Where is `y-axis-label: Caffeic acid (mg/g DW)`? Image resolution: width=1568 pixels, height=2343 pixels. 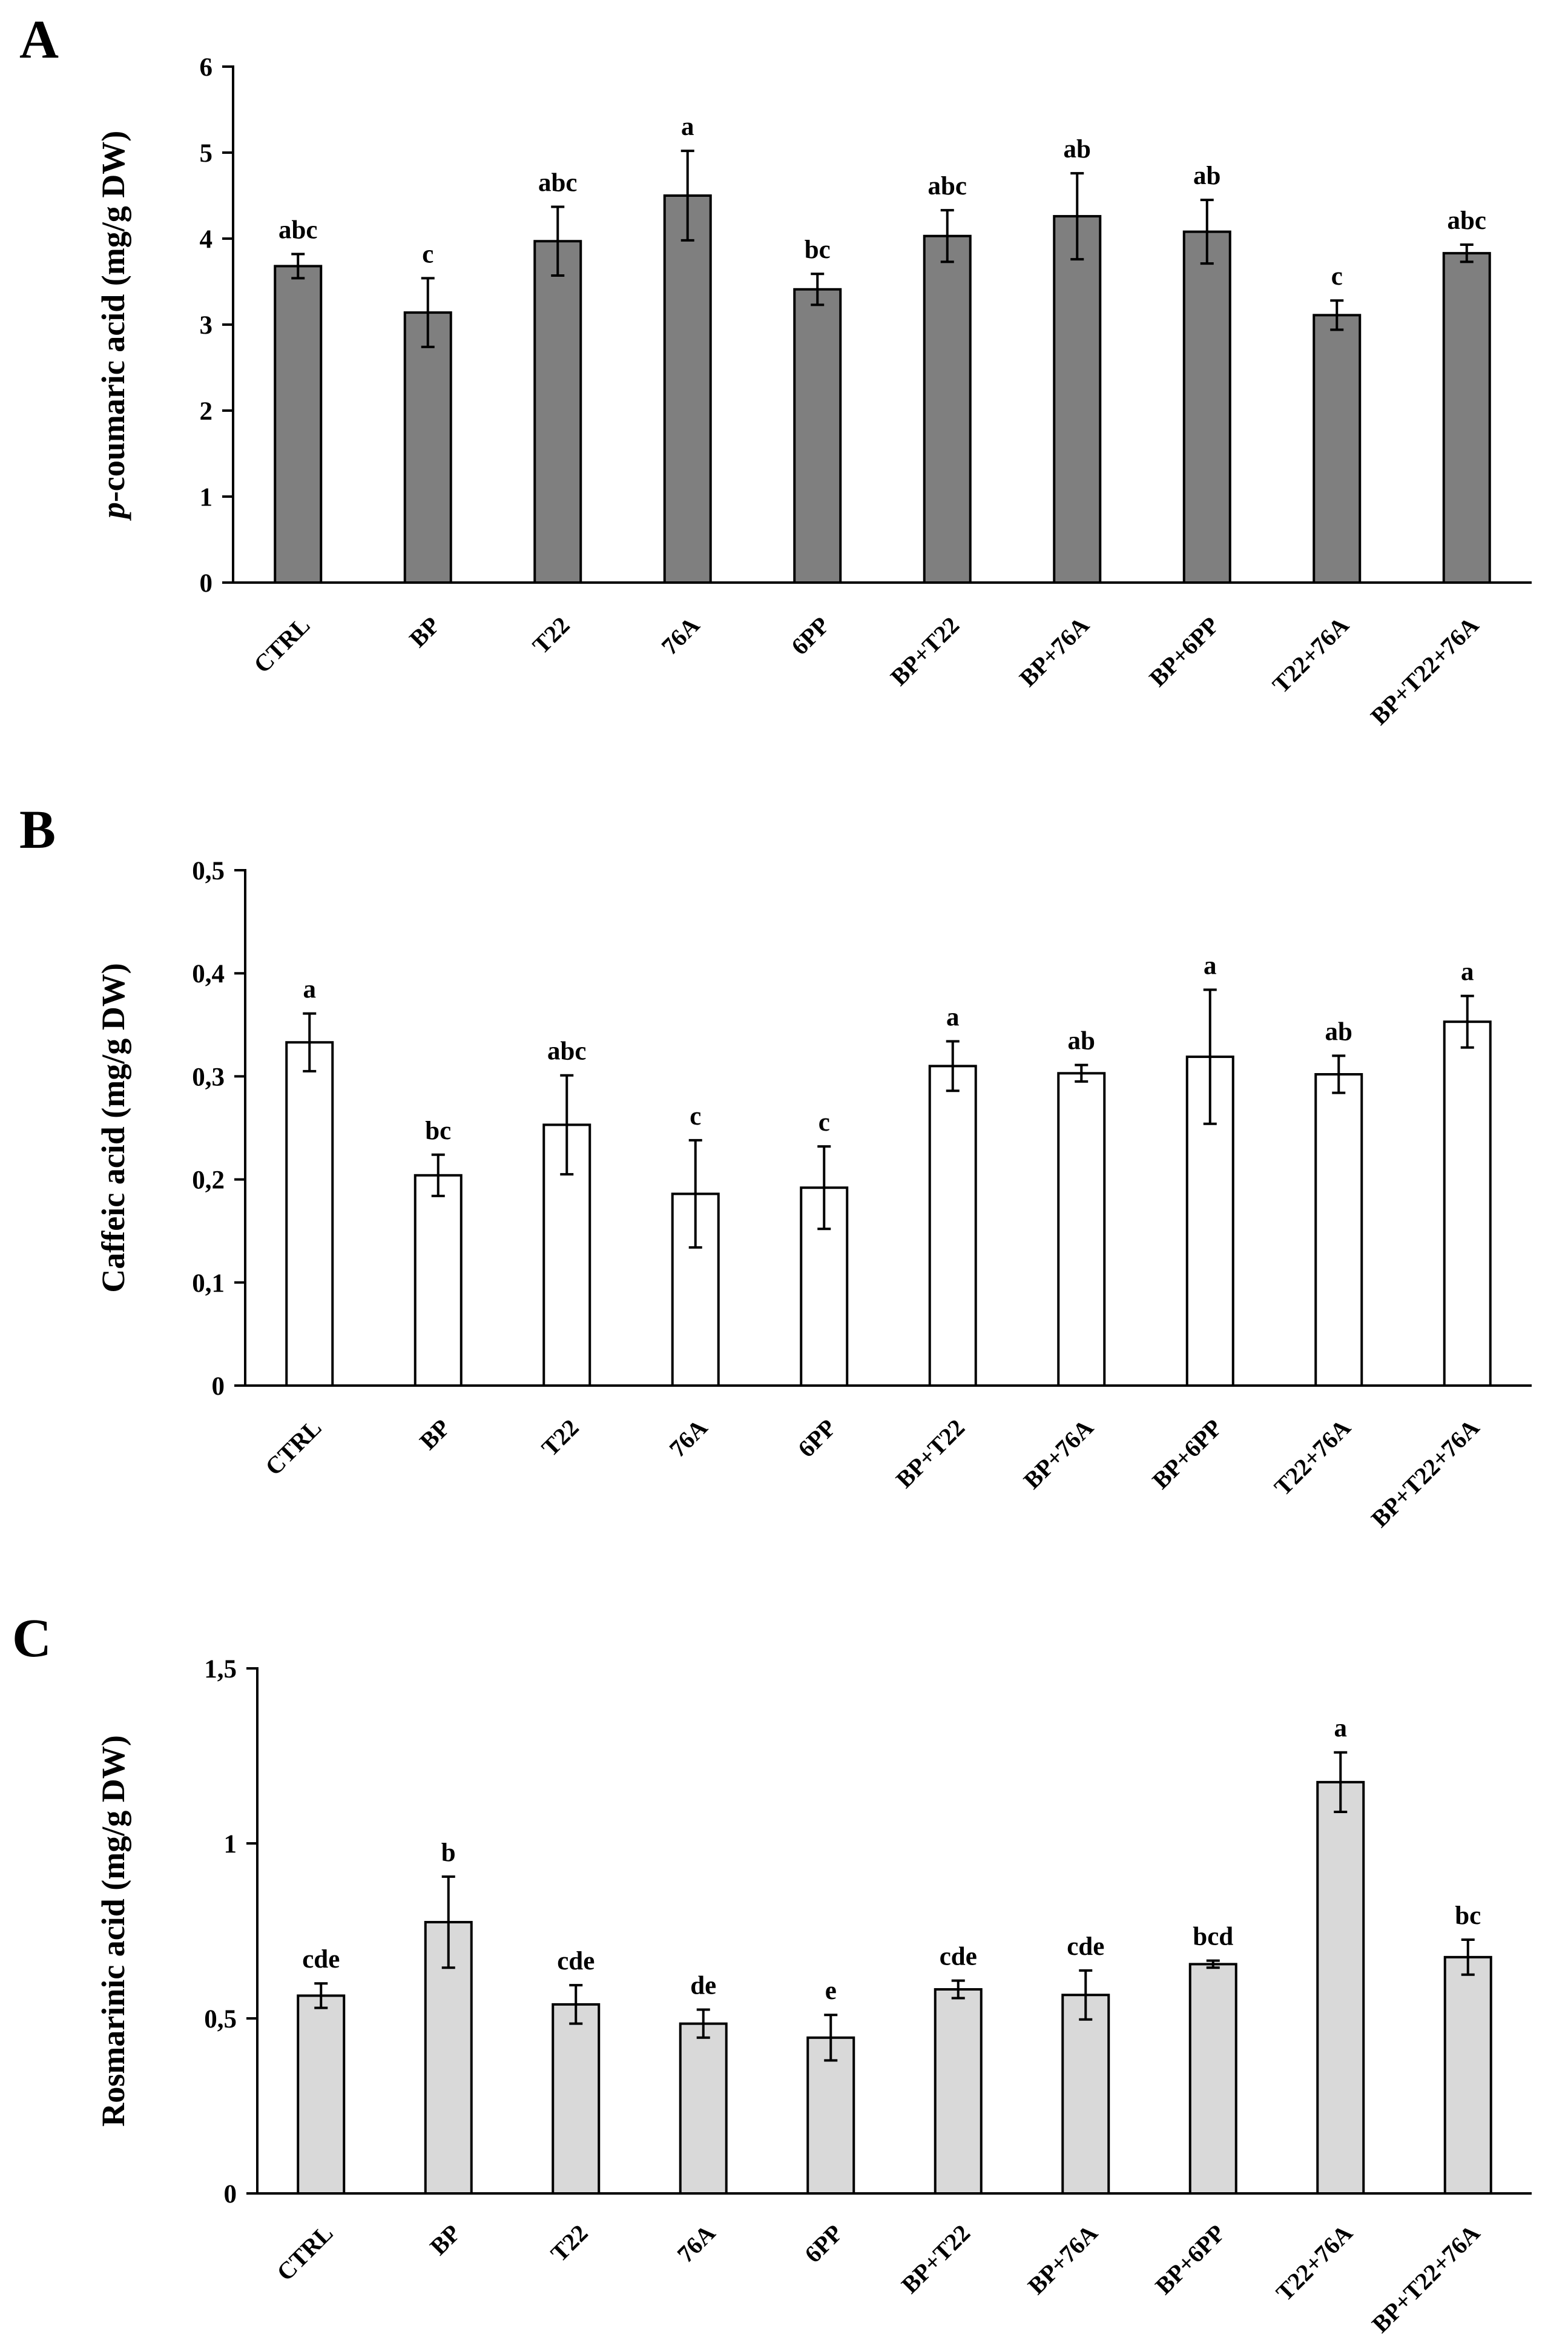 y-axis-label: Caffeic acid (mg/g DW) is located at coordinates (113, 1127).